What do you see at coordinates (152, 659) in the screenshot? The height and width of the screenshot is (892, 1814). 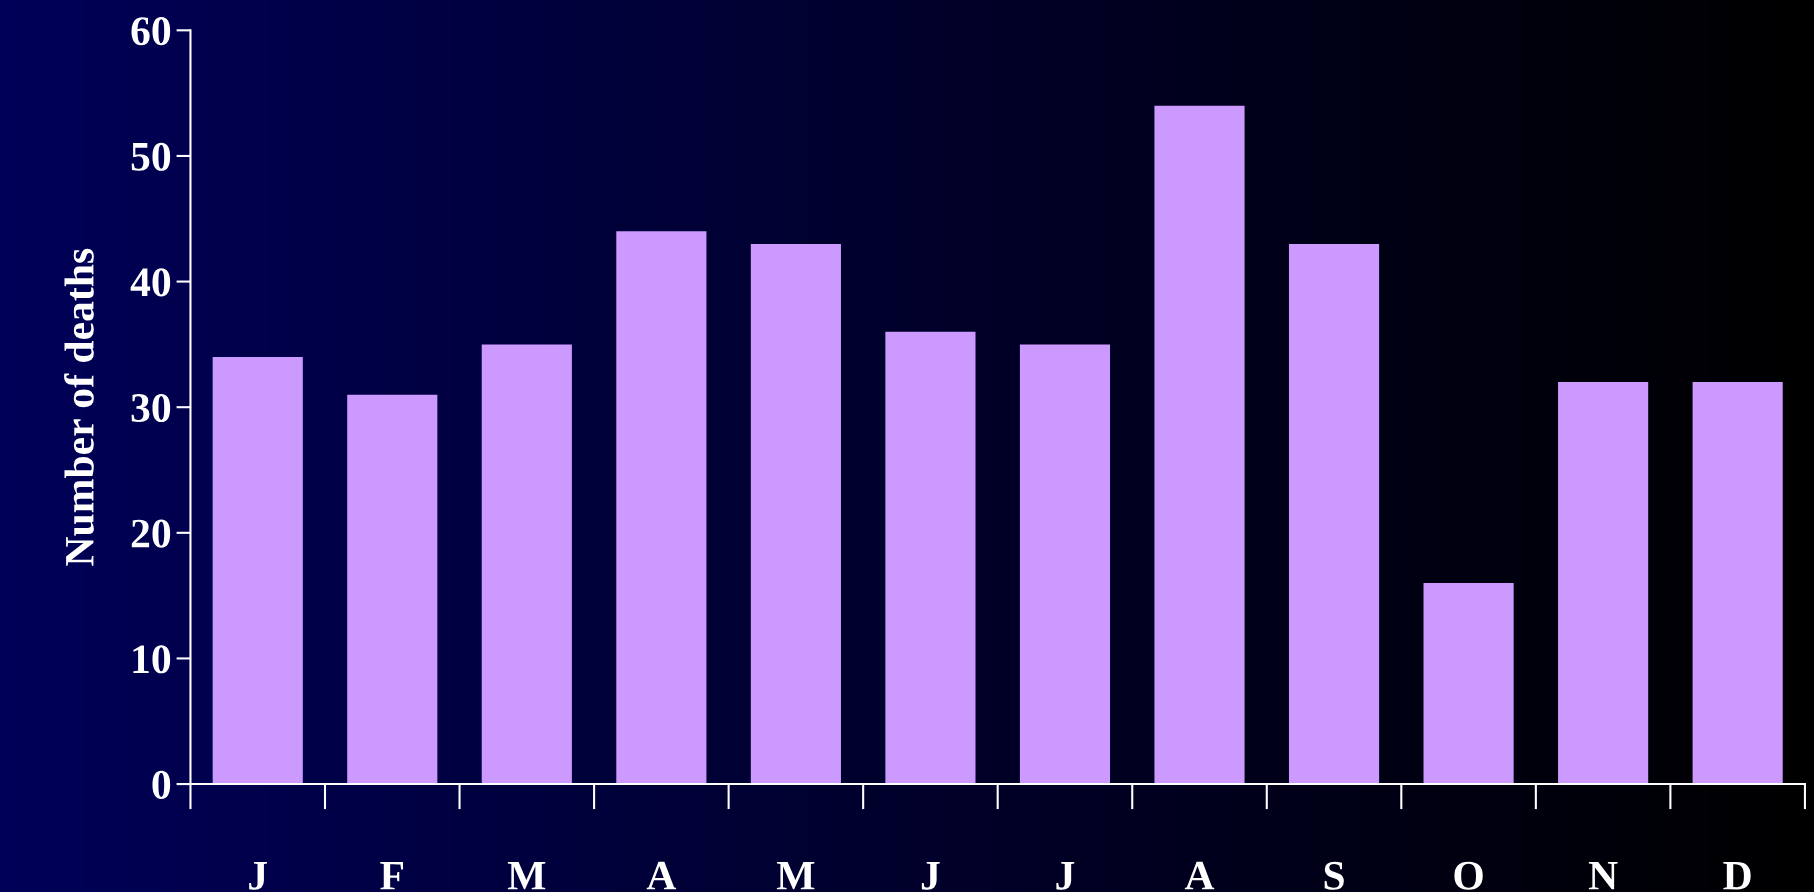 I see `y-tick-label: 10` at bounding box center [152, 659].